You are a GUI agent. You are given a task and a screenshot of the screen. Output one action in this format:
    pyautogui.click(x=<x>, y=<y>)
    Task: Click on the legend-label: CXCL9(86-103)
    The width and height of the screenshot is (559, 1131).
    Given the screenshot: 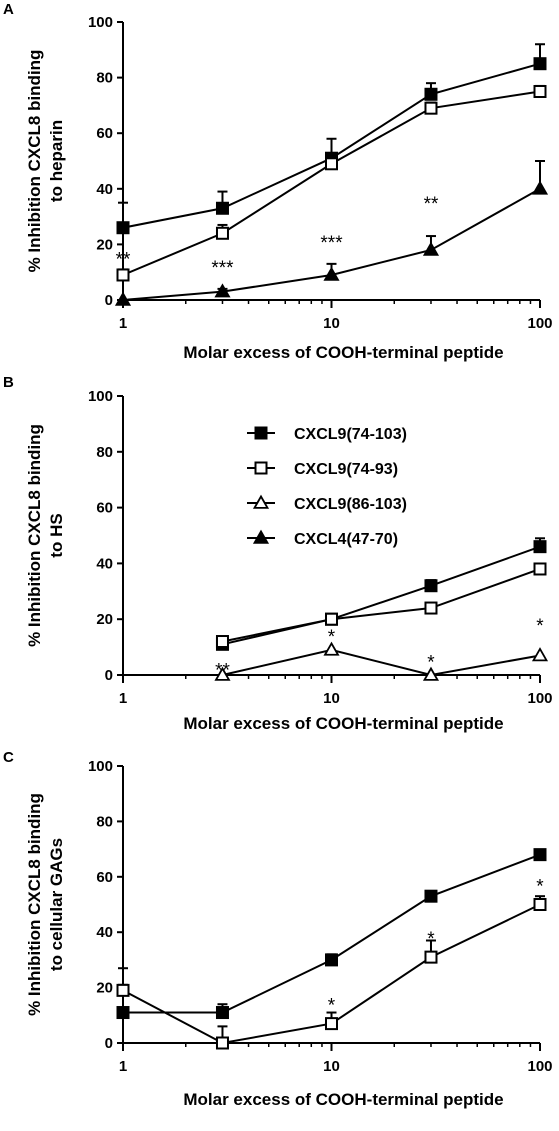 What is the action you would take?
    pyautogui.click(x=350, y=504)
    